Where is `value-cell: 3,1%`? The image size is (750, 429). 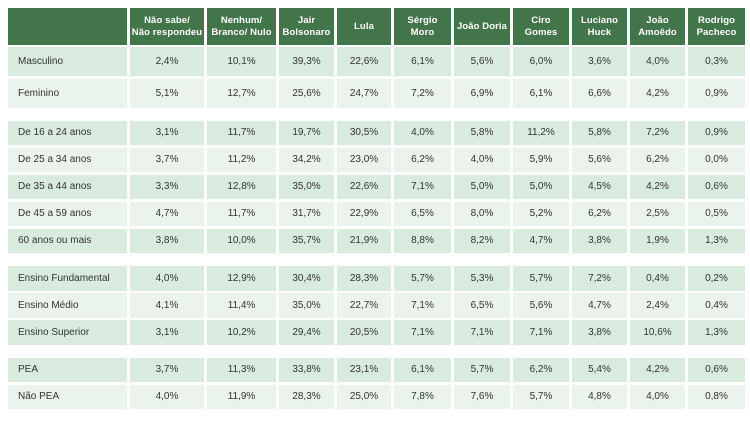 value-cell: 3,1% is located at coordinates (167, 332).